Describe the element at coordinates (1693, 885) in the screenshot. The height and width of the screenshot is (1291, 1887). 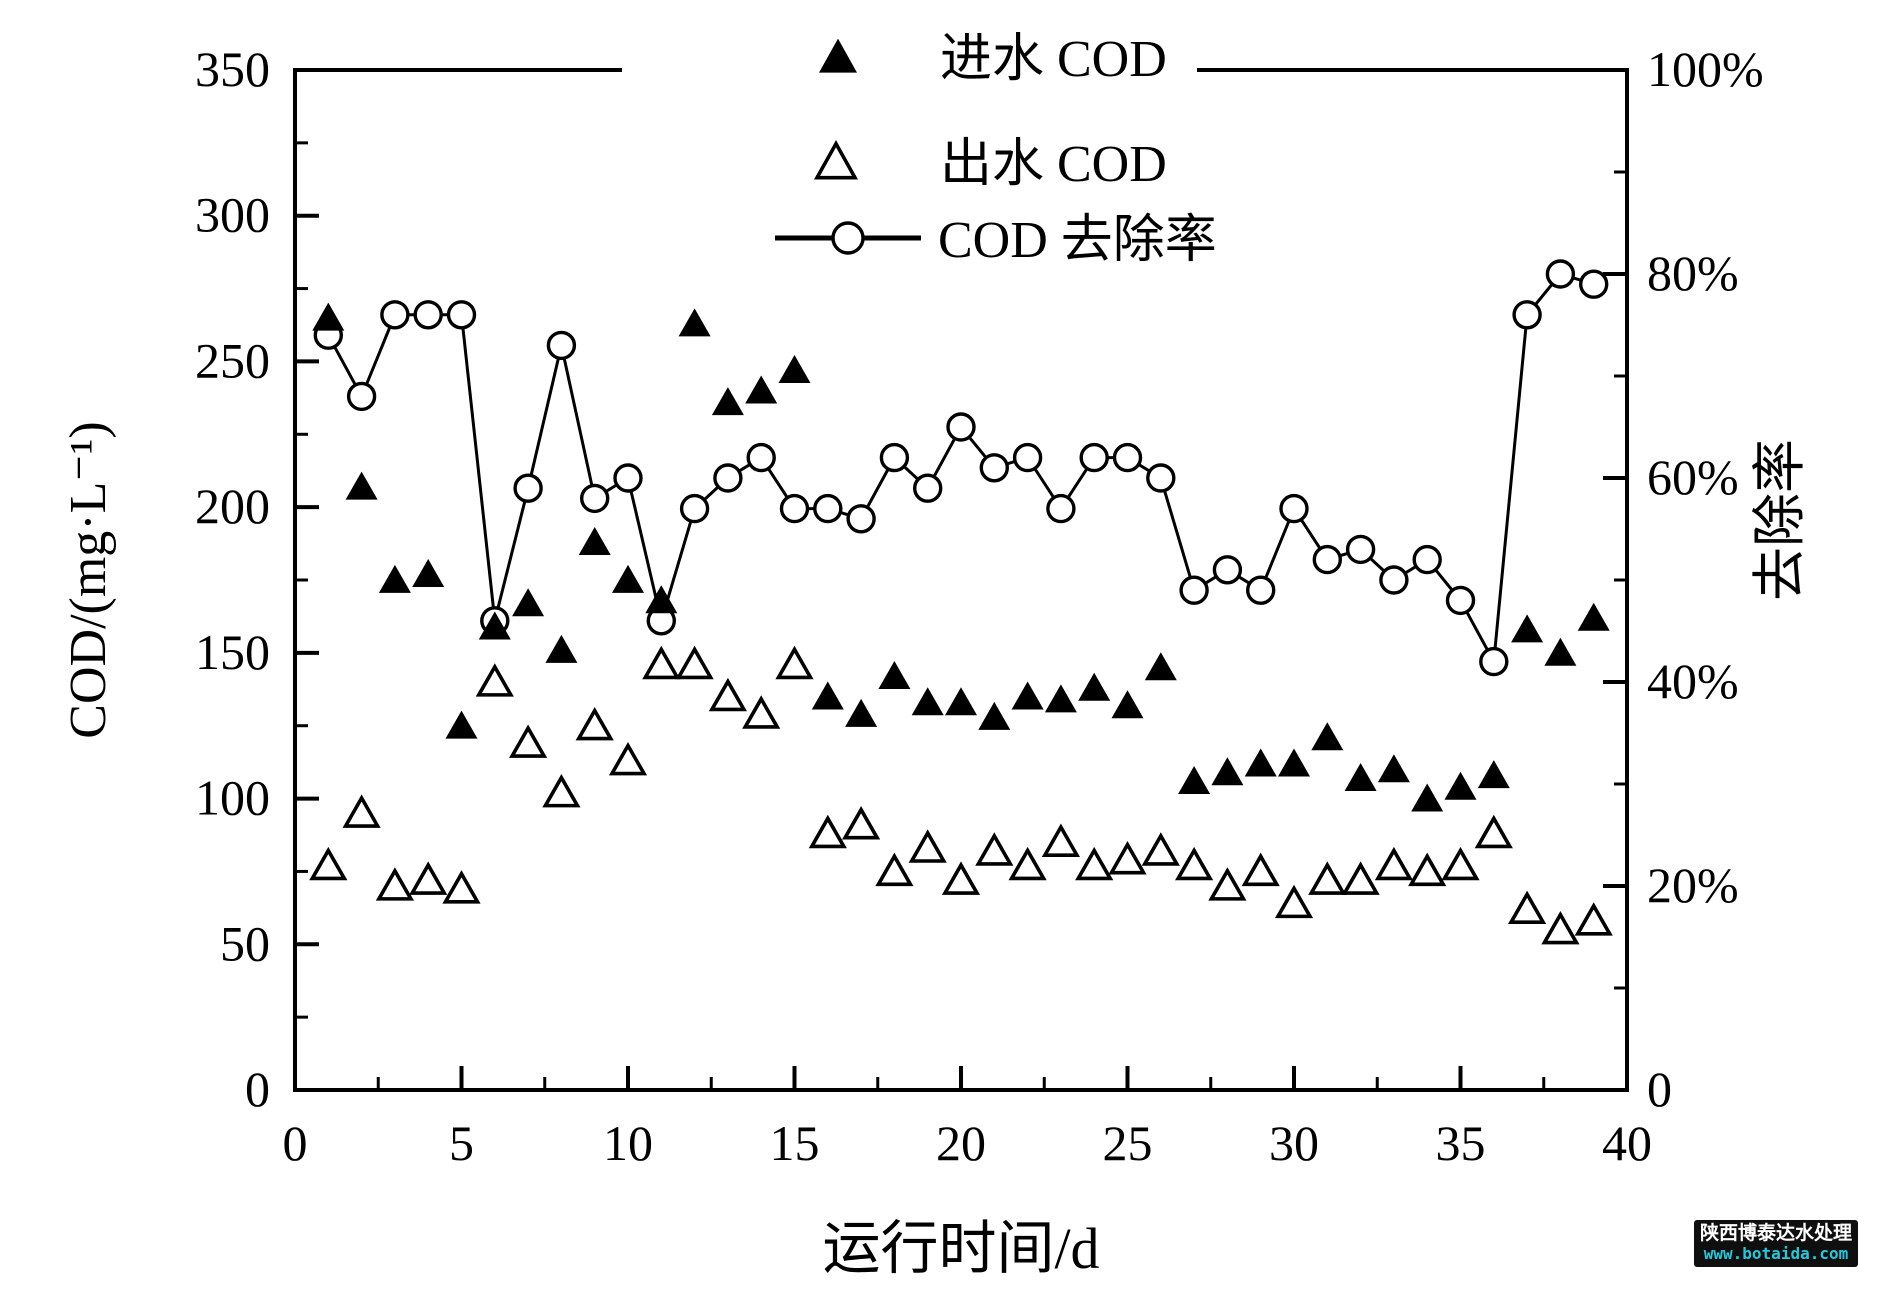
I see `y-right-tick-label: 20%` at that location.